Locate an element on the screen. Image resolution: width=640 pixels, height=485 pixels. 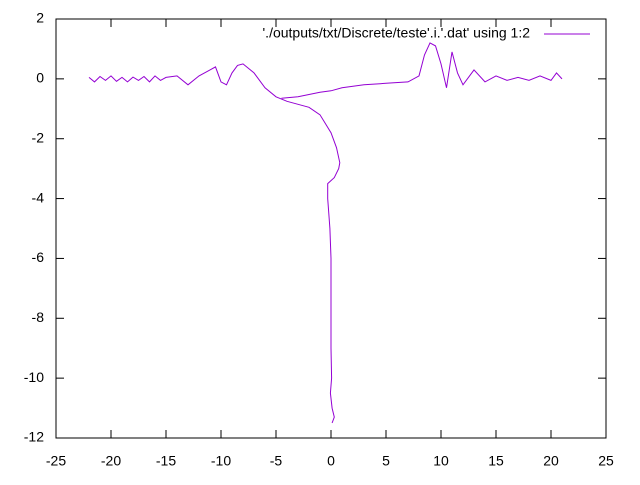
x-tick-label: 25 is located at coordinates (606, 461).